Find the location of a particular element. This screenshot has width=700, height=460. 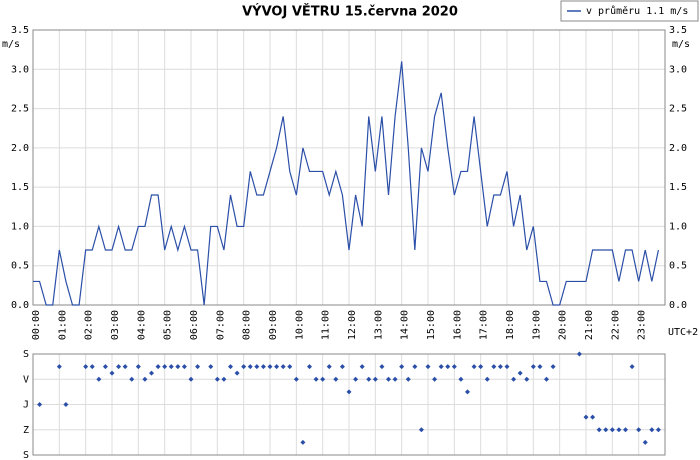

y-tick-label: 1.5 is located at coordinates (20, 187).